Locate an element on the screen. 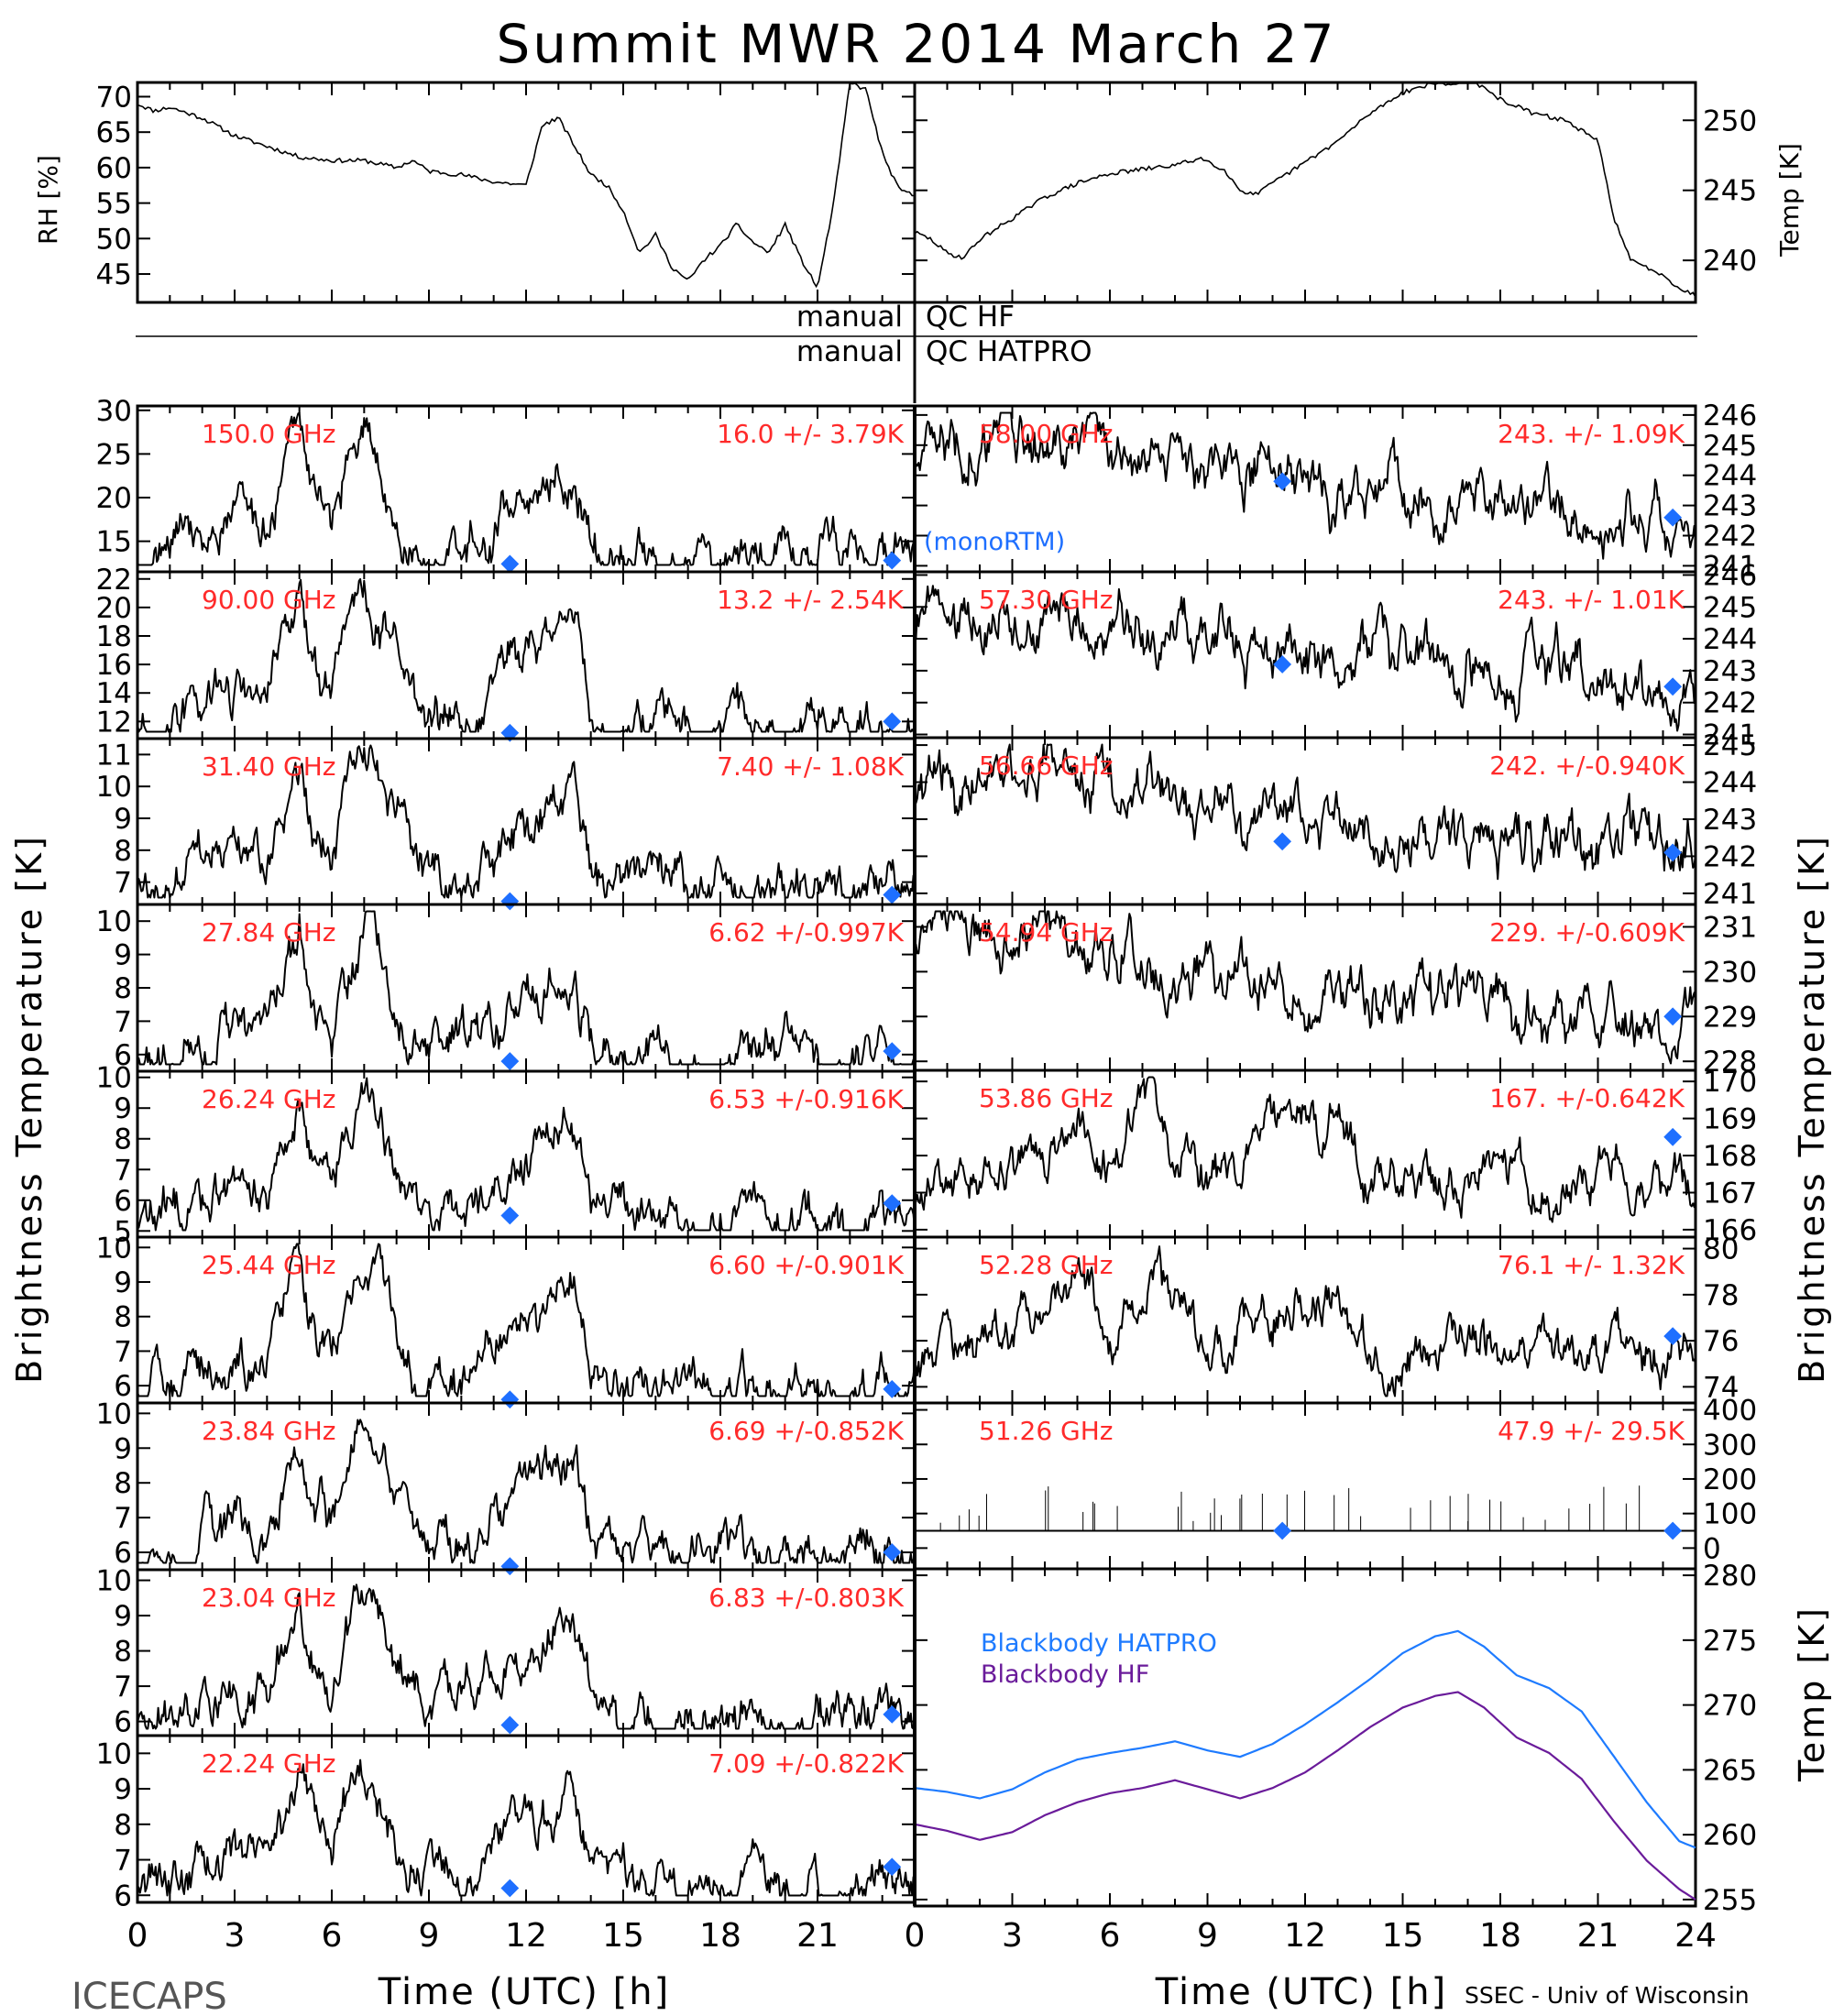  left-ch4-freq-label: 26.24 GHz is located at coordinates (269, 1099).